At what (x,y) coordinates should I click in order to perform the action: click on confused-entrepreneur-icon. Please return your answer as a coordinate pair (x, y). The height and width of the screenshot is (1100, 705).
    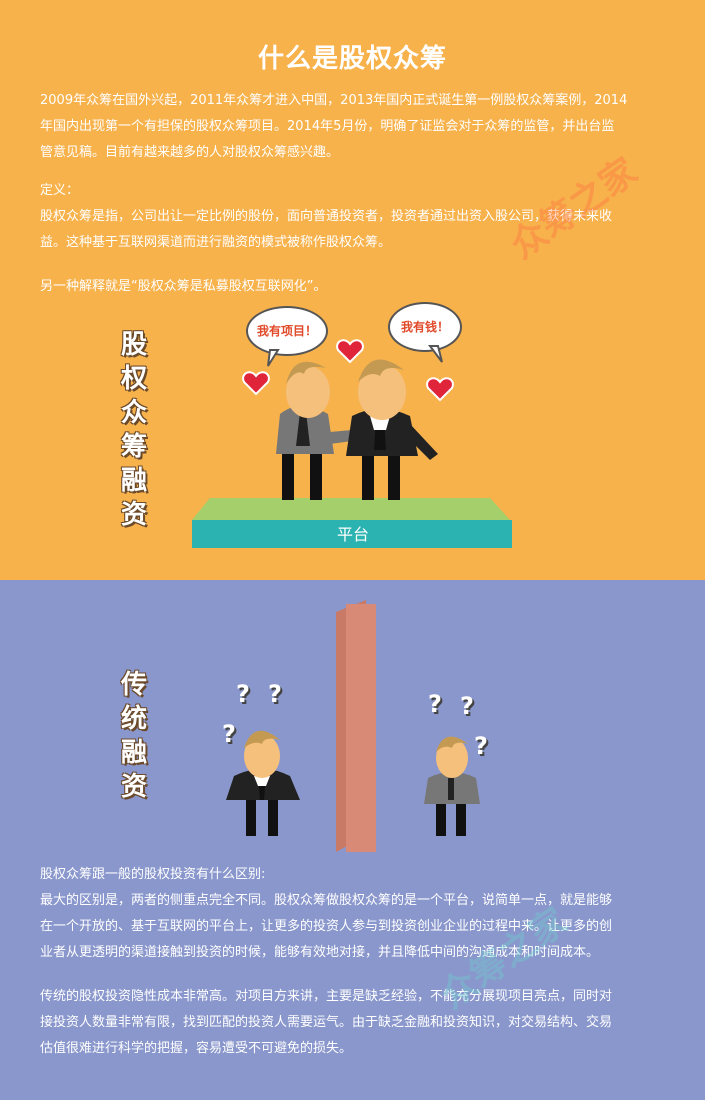
    Looking at the image, I should click on (452, 786).